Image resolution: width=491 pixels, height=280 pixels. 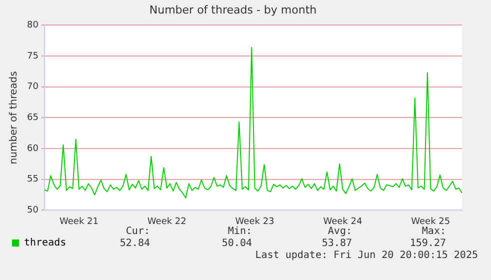 What do you see at coordinates (138, 231) in the screenshot?
I see `text: Cur:` at bounding box center [138, 231].